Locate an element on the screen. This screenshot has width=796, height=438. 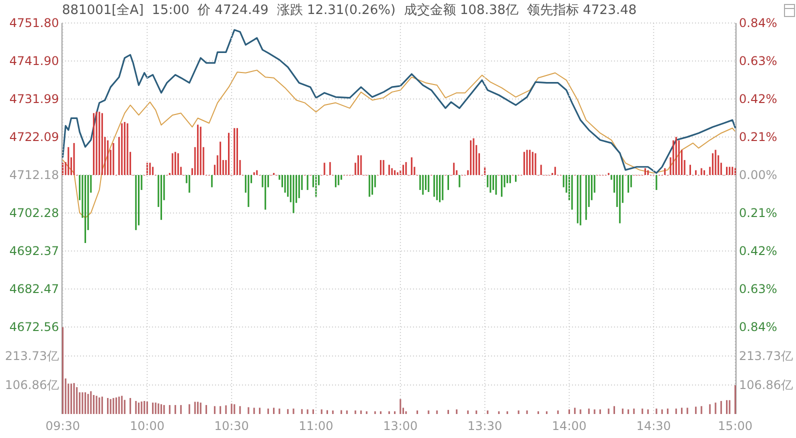
y-tick-label: 4672.56 is located at coordinates (34, 327).